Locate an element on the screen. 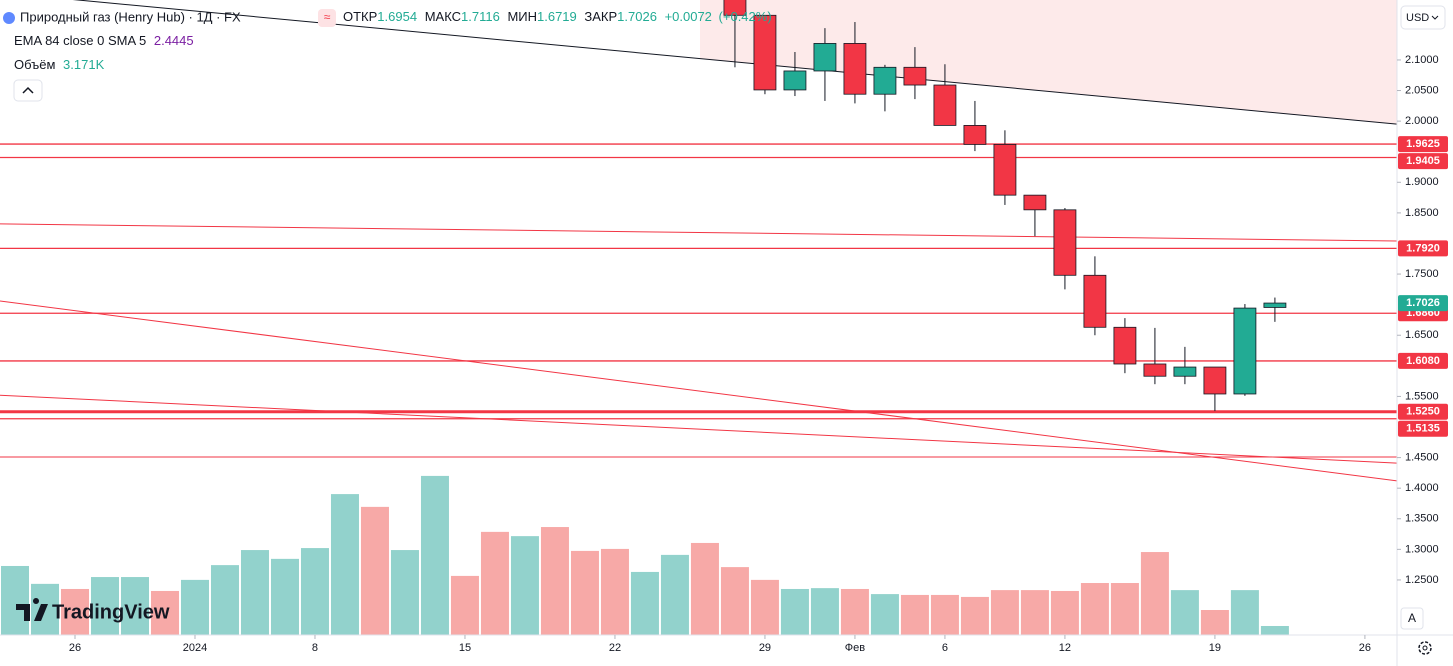  settings-button is located at coordinates (1425, 648).